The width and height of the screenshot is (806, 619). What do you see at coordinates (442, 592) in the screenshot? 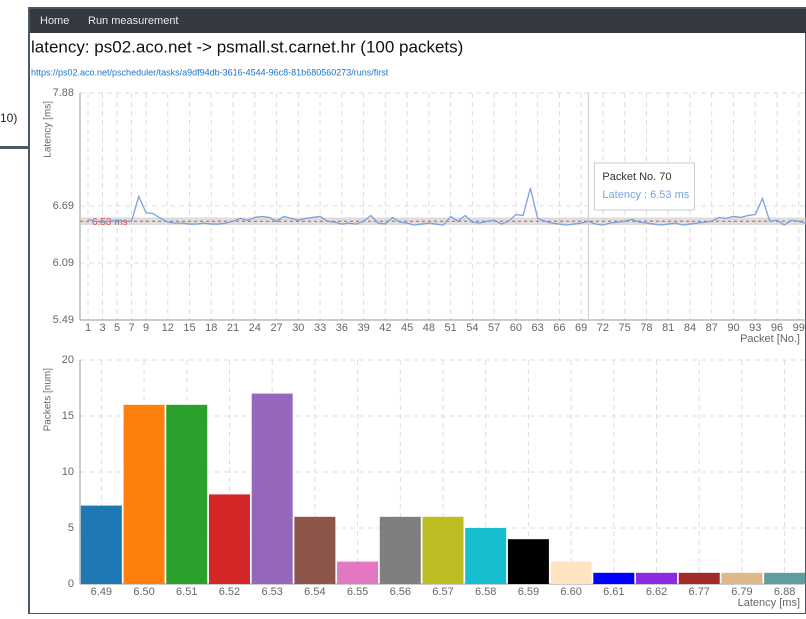
I see `x-tick-label: 6.57` at bounding box center [442, 592].